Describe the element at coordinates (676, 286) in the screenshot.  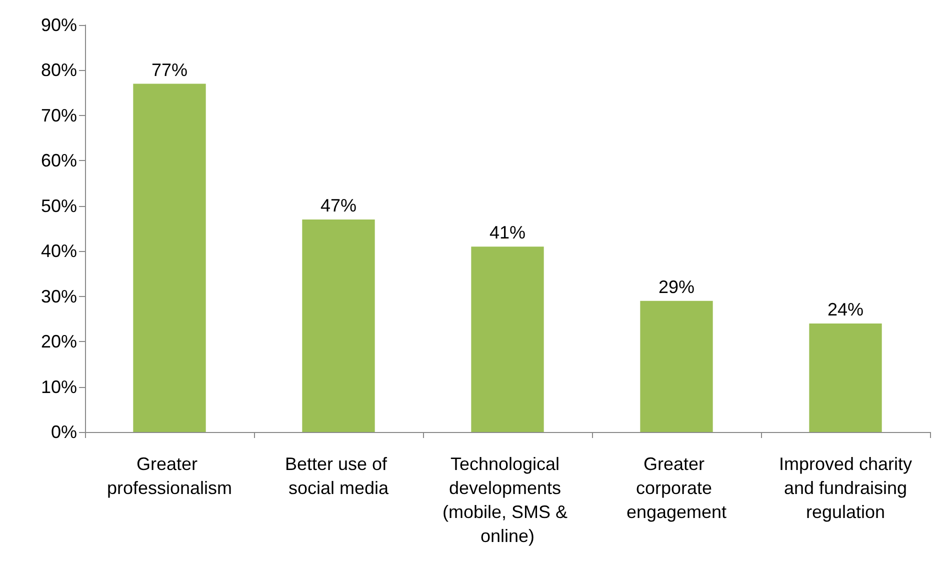
I see `data-label: 29%` at that location.